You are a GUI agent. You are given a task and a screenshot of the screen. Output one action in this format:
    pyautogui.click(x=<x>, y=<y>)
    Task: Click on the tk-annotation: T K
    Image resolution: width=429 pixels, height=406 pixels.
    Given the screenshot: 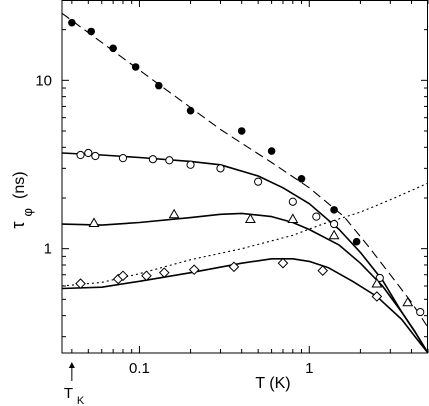 What is the action you would take?
    pyautogui.click(x=74, y=384)
    